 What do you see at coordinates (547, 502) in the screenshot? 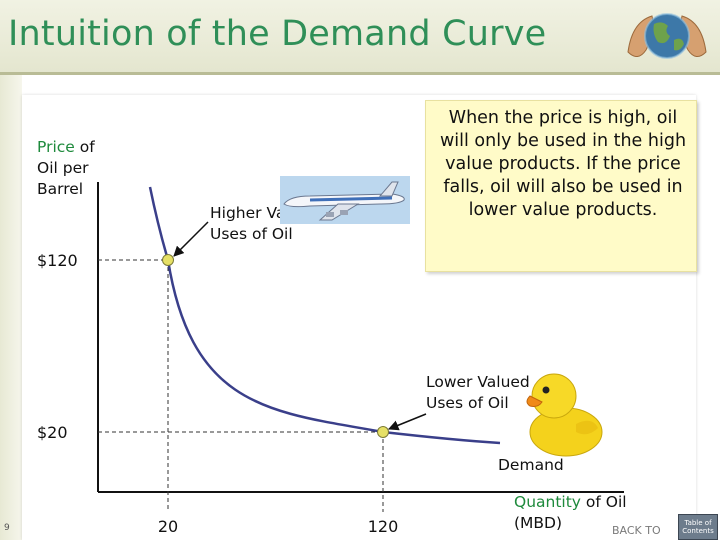
I see `x-axis-highlight: Quantity` at bounding box center [547, 502].